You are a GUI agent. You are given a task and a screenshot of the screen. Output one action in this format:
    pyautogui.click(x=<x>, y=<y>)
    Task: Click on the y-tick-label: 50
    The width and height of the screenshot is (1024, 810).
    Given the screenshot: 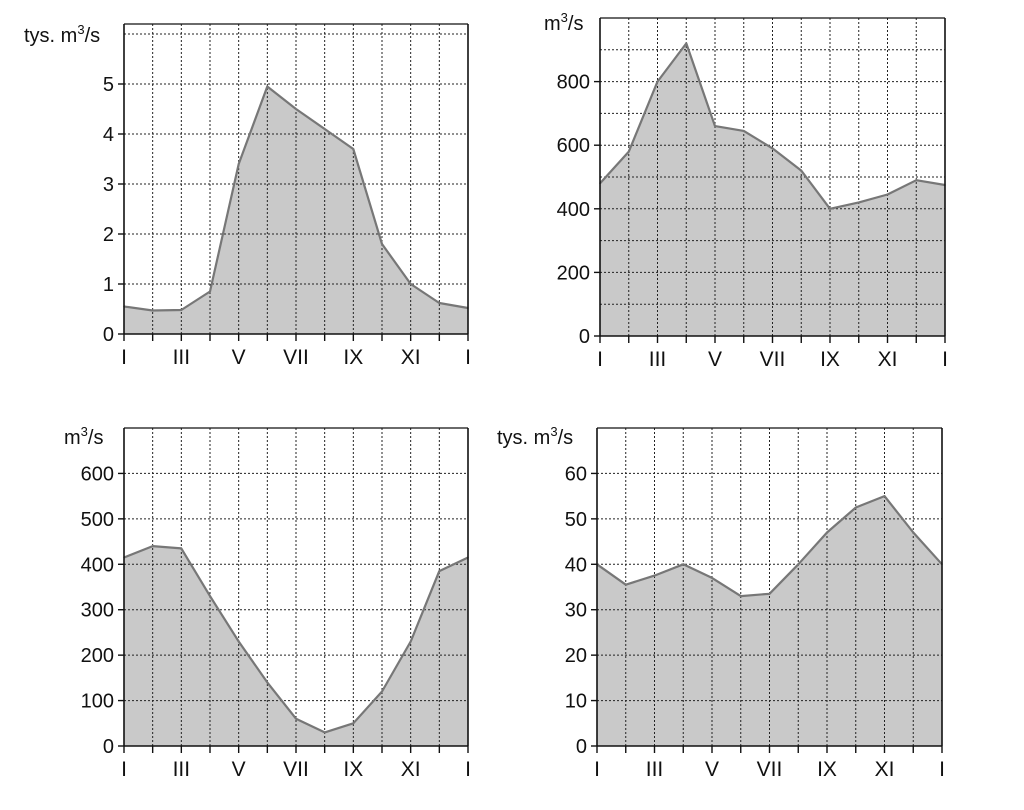 What is the action you would take?
    pyautogui.click(x=576, y=520)
    